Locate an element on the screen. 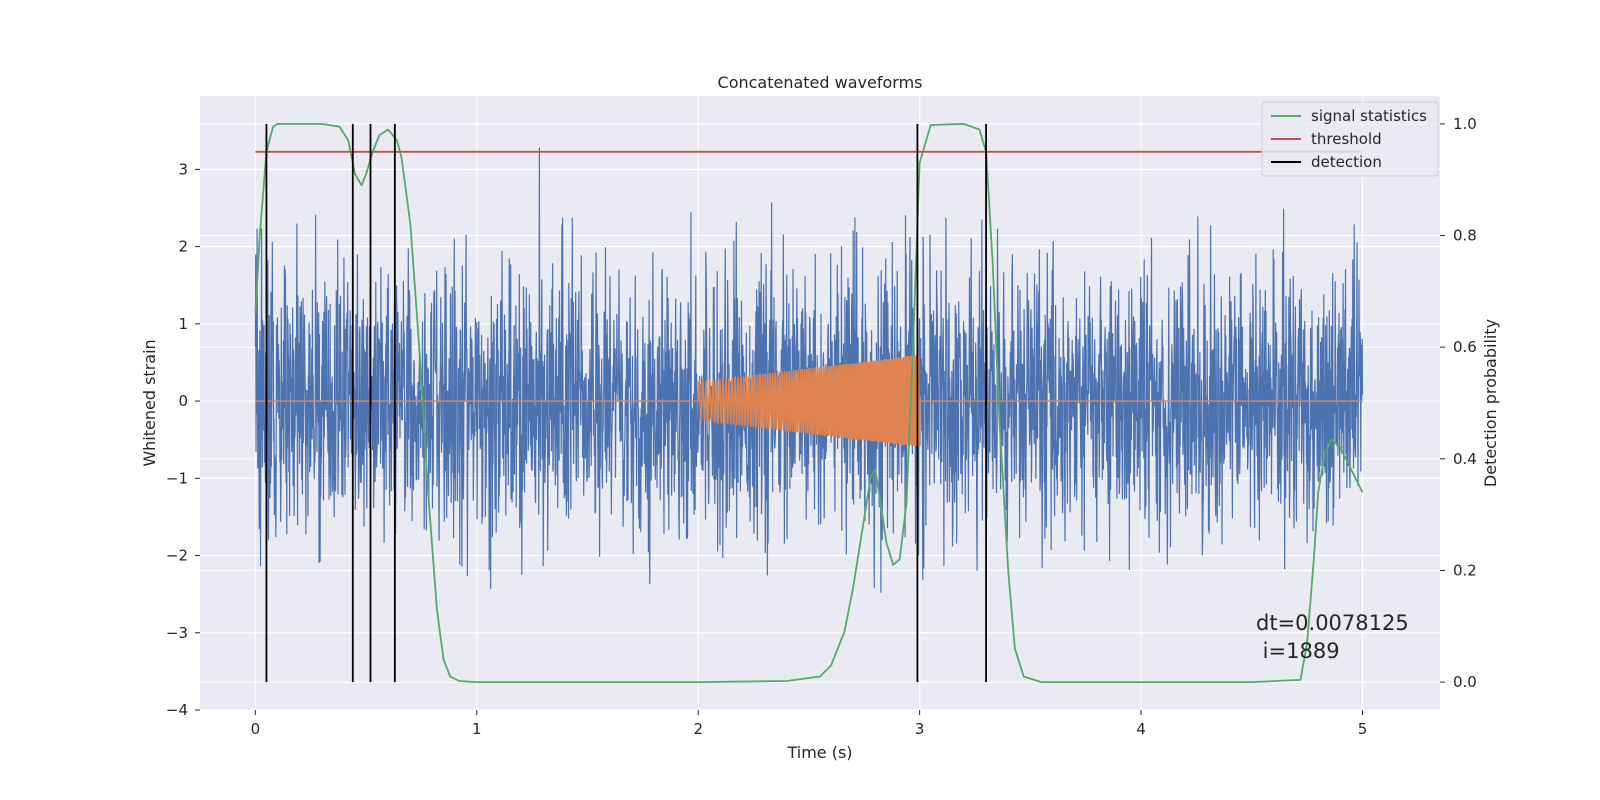  chart-title: Concatenated waveforms is located at coordinates (820, 82).